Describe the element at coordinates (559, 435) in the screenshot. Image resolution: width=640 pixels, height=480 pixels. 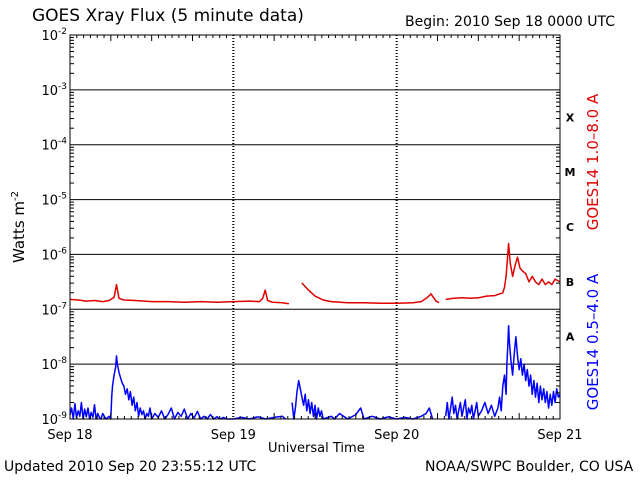
I see `x-tick-label: Sep 21` at that location.